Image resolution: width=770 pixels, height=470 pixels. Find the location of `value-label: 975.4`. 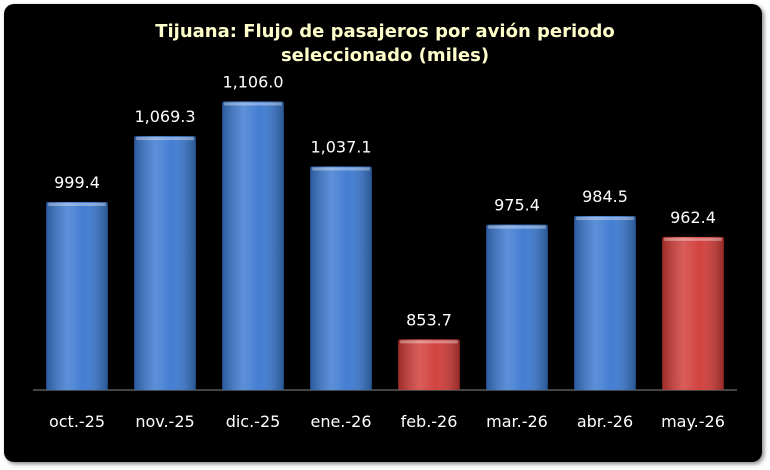

value-label: 975.4 is located at coordinates (517, 205).